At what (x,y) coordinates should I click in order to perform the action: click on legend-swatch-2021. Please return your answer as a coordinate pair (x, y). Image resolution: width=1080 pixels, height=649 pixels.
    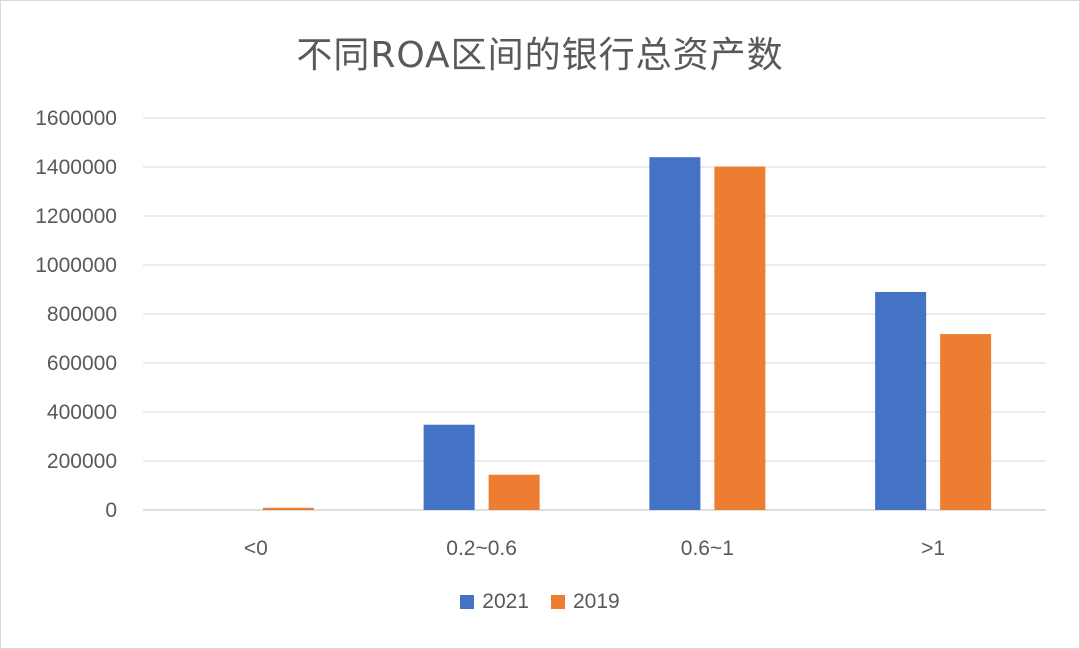
    Looking at the image, I should click on (467, 602).